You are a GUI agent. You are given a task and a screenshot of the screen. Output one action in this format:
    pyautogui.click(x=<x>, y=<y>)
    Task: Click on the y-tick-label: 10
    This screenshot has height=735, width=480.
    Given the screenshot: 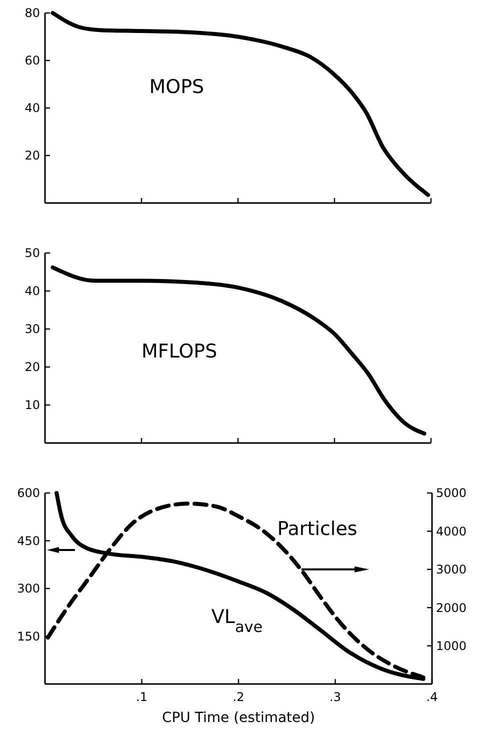 What is the action you would take?
    pyautogui.click(x=32, y=405)
    